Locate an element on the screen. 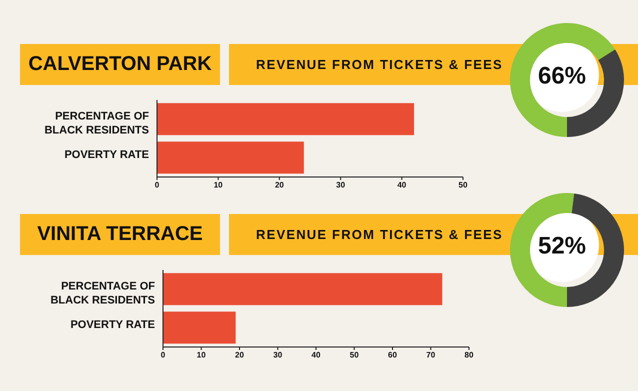  chart-title: VINITA TERRACE is located at coordinates (120, 234).